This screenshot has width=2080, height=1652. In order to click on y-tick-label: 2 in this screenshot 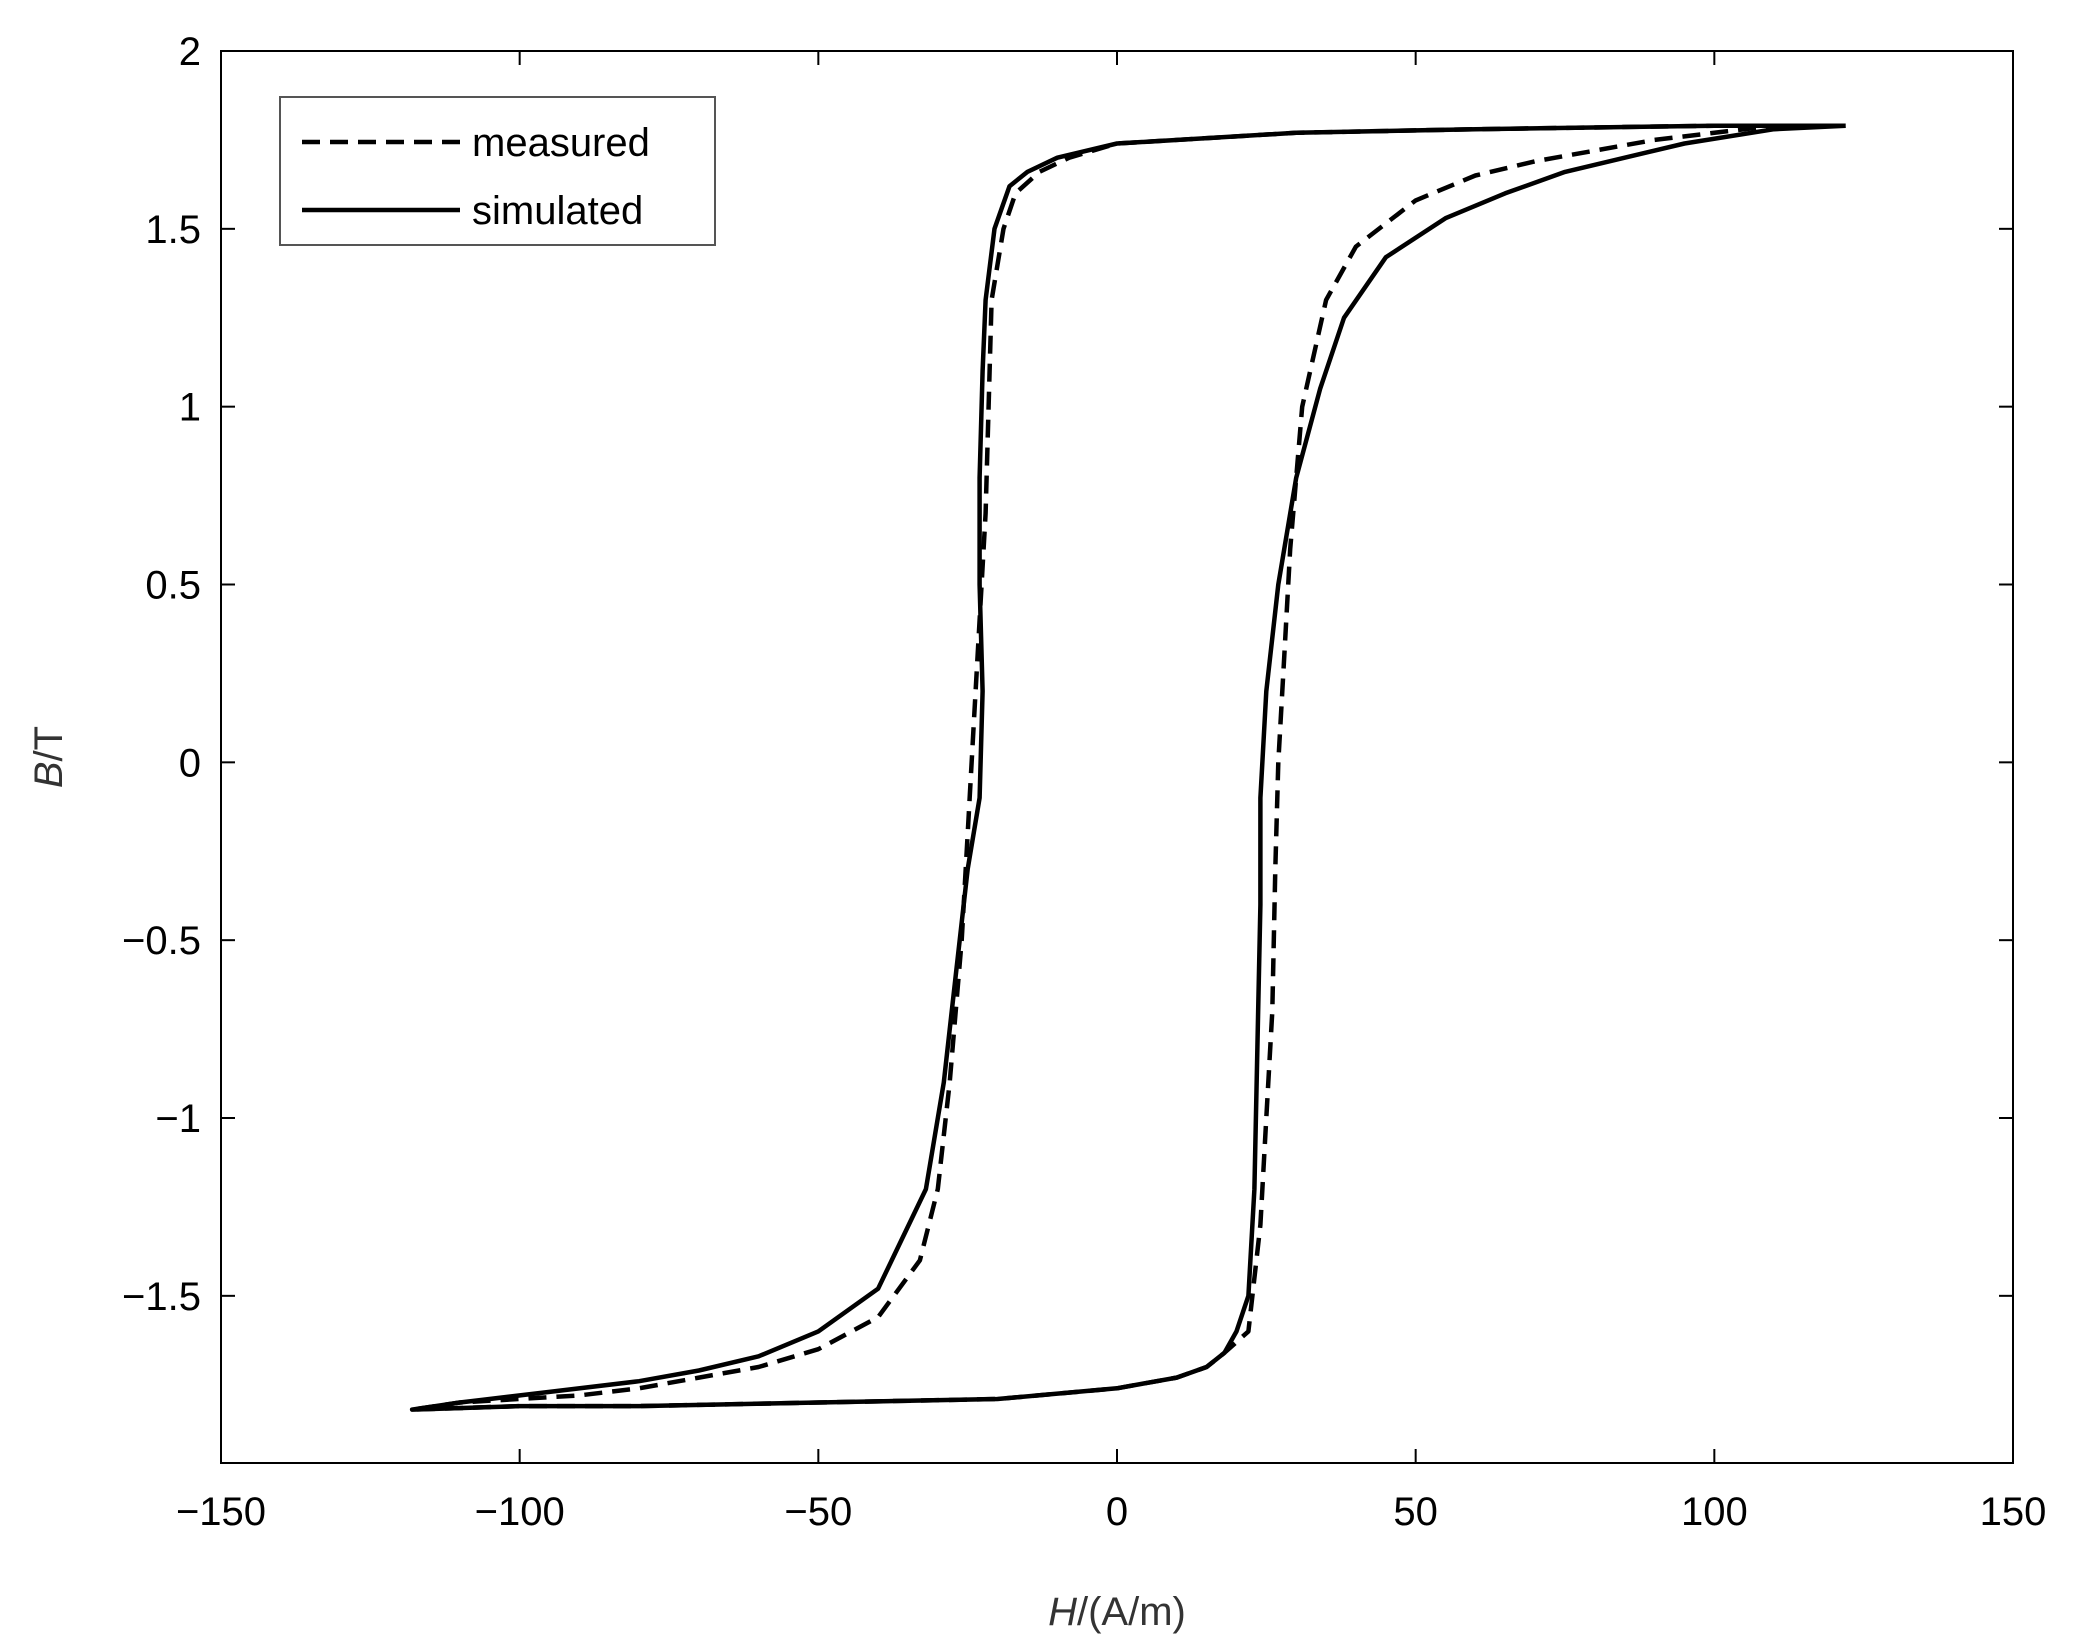, I will do `click(190, 52)`.